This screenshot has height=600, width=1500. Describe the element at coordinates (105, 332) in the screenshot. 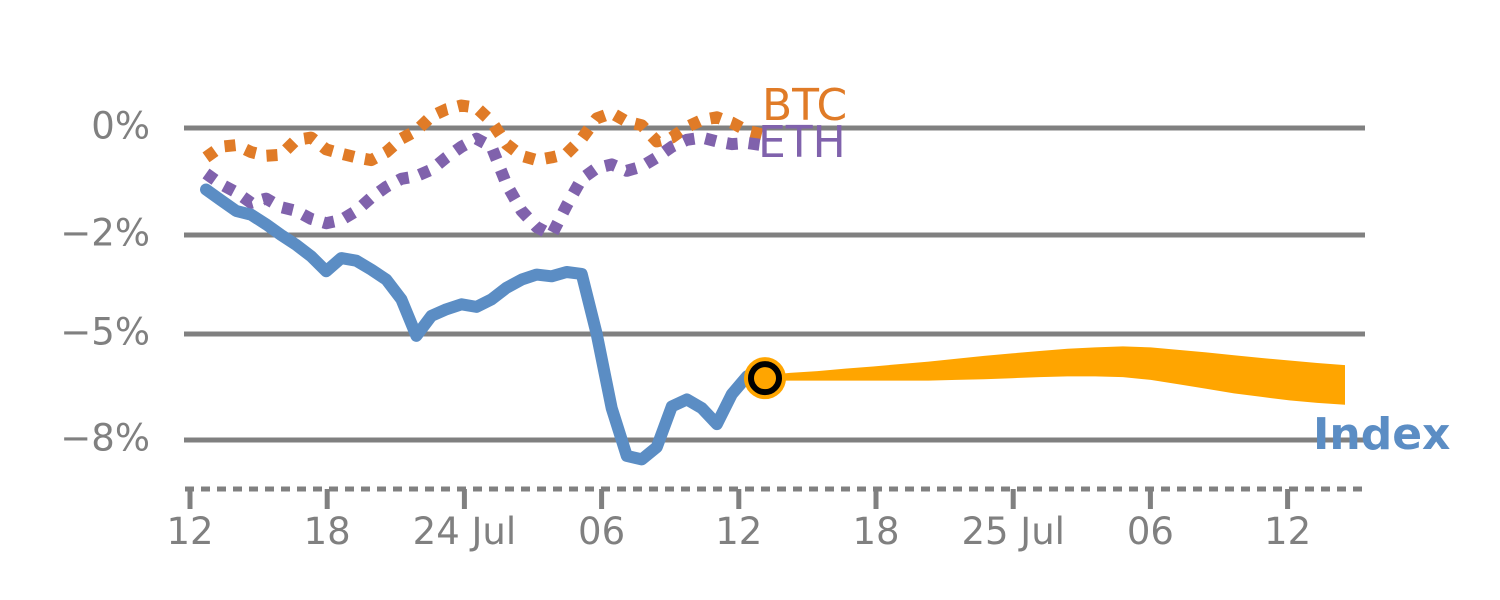

I see `y-tick-label: −5%` at that location.